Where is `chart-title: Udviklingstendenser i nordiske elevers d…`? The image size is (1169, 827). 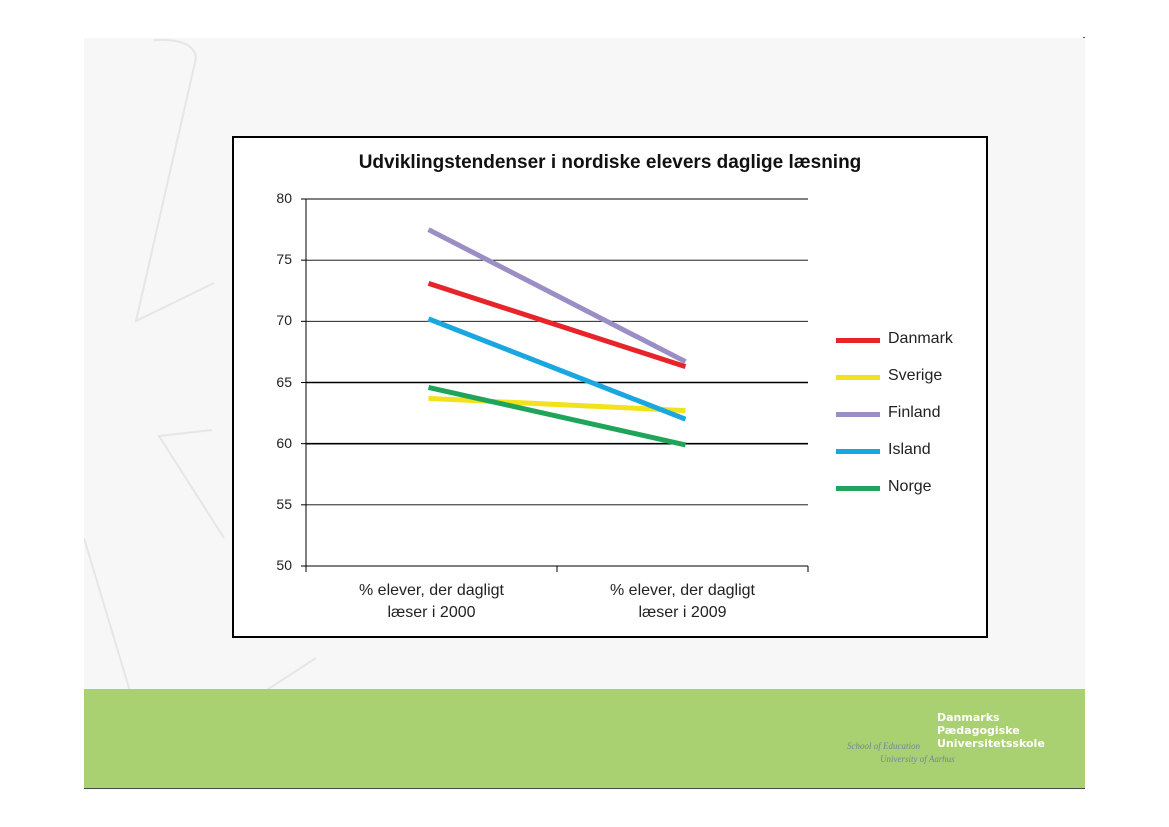 chart-title: Udviklingstendenser i nordiske elevers d… is located at coordinates (610, 162).